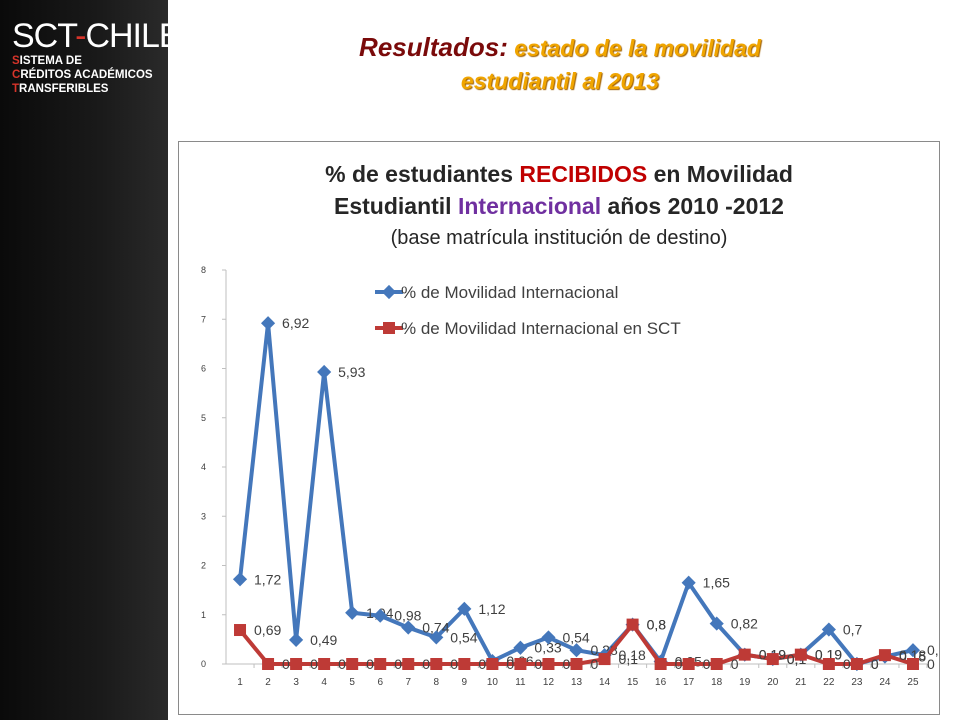  I want to click on slide-title-estado: estado de la movilidad, so click(634, 48).